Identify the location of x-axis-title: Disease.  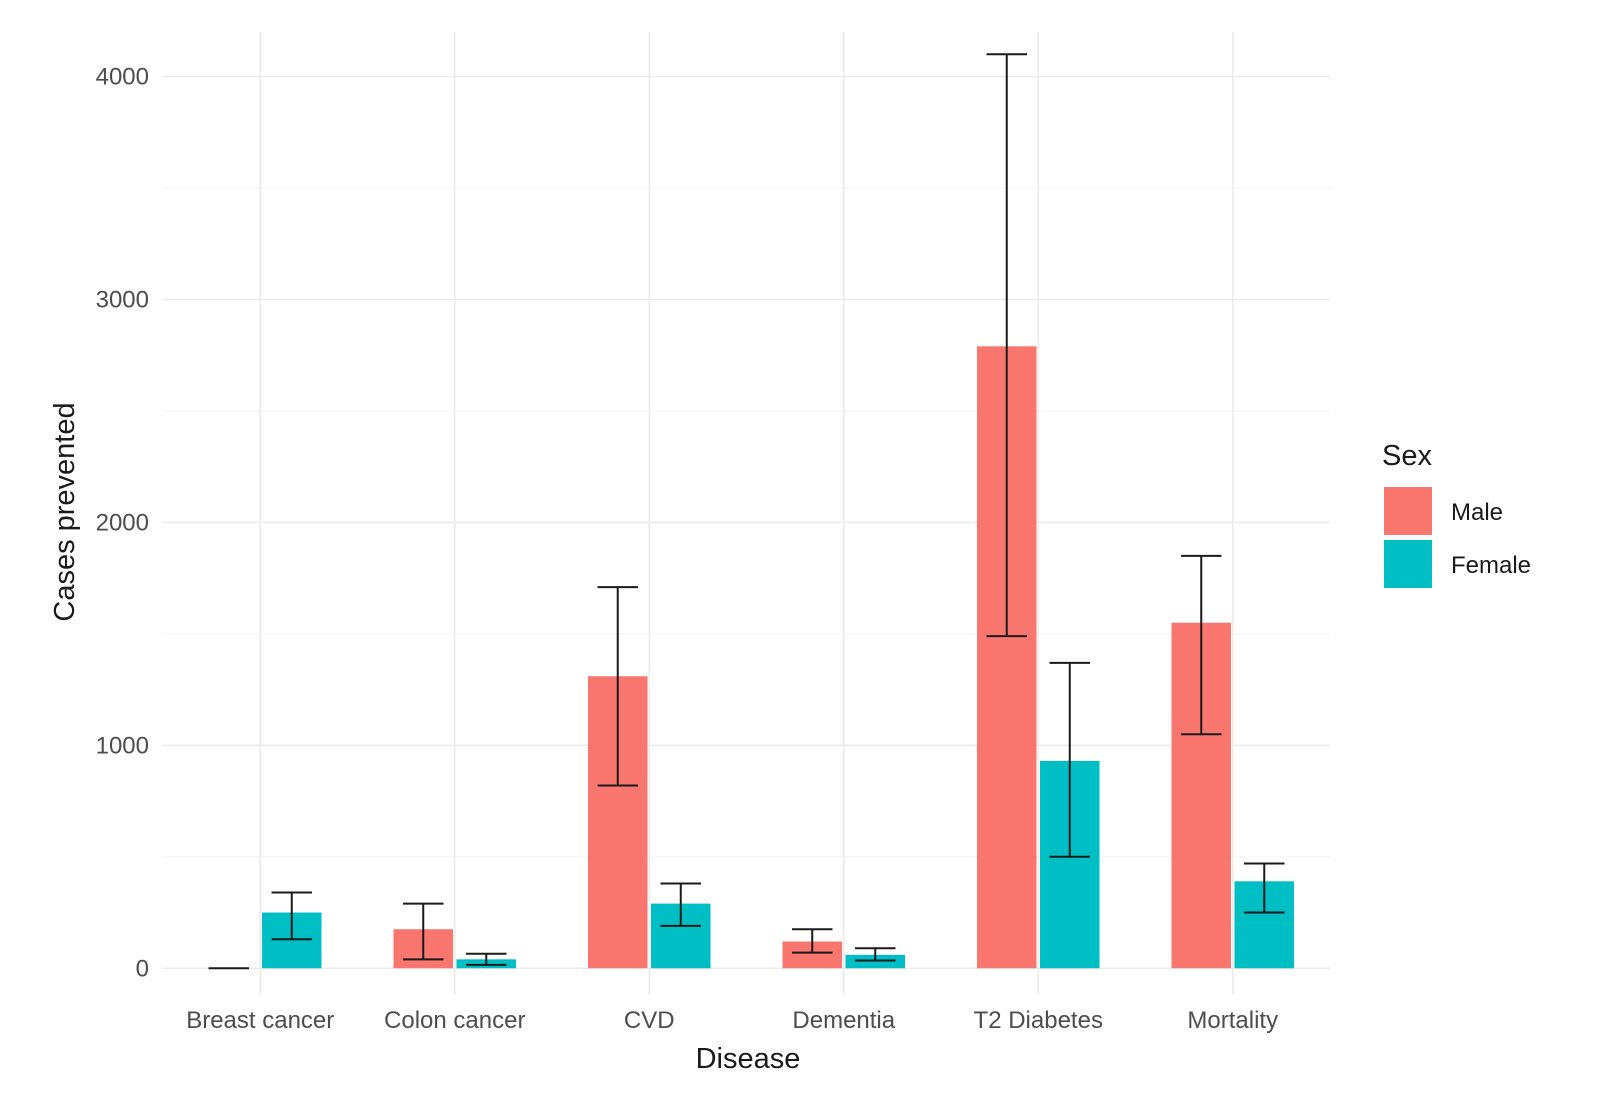
(748, 1059).